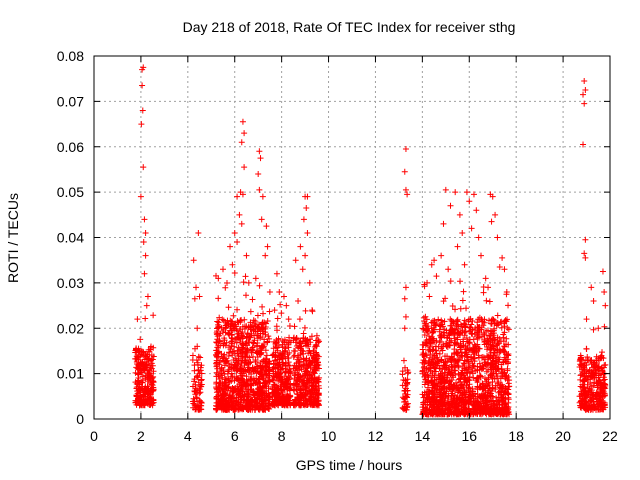  I want to click on x-tick-label: 2, so click(141, 436).